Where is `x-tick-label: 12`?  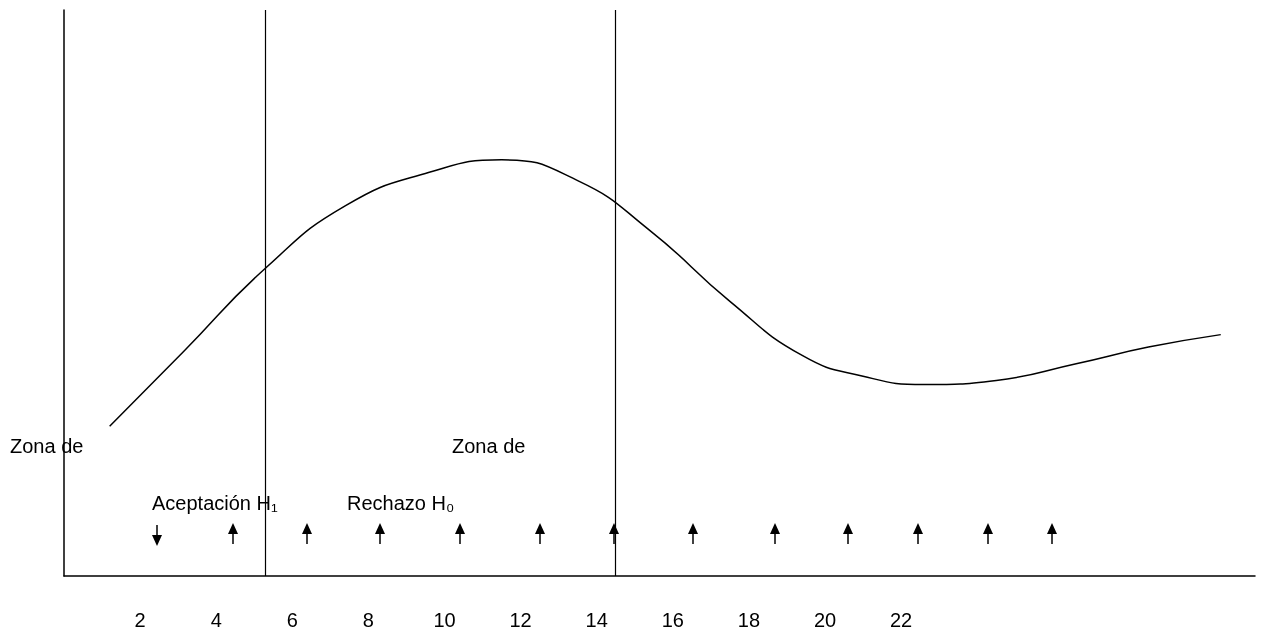 x-tick-label: 12 is located at coordinates (520, 619).